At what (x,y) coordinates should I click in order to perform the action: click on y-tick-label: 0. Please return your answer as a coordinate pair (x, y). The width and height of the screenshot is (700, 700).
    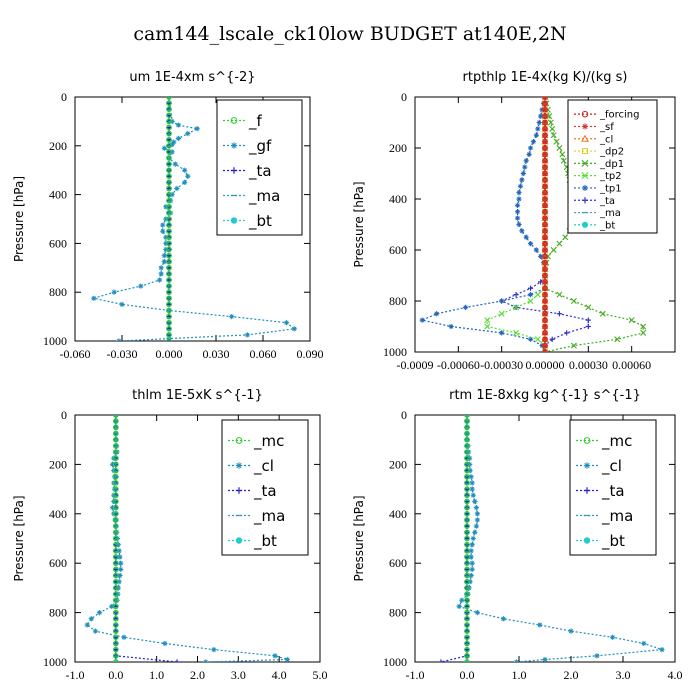
    Looking at the image, I should click on (404, 97).